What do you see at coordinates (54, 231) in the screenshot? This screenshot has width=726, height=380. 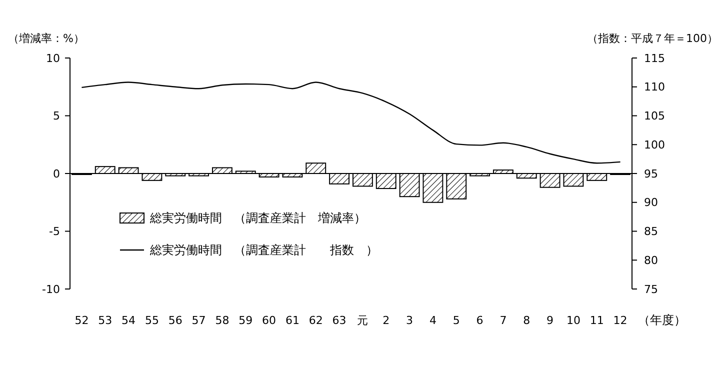 I see `y-tick-label: -5` at bounding box center [54, 231].